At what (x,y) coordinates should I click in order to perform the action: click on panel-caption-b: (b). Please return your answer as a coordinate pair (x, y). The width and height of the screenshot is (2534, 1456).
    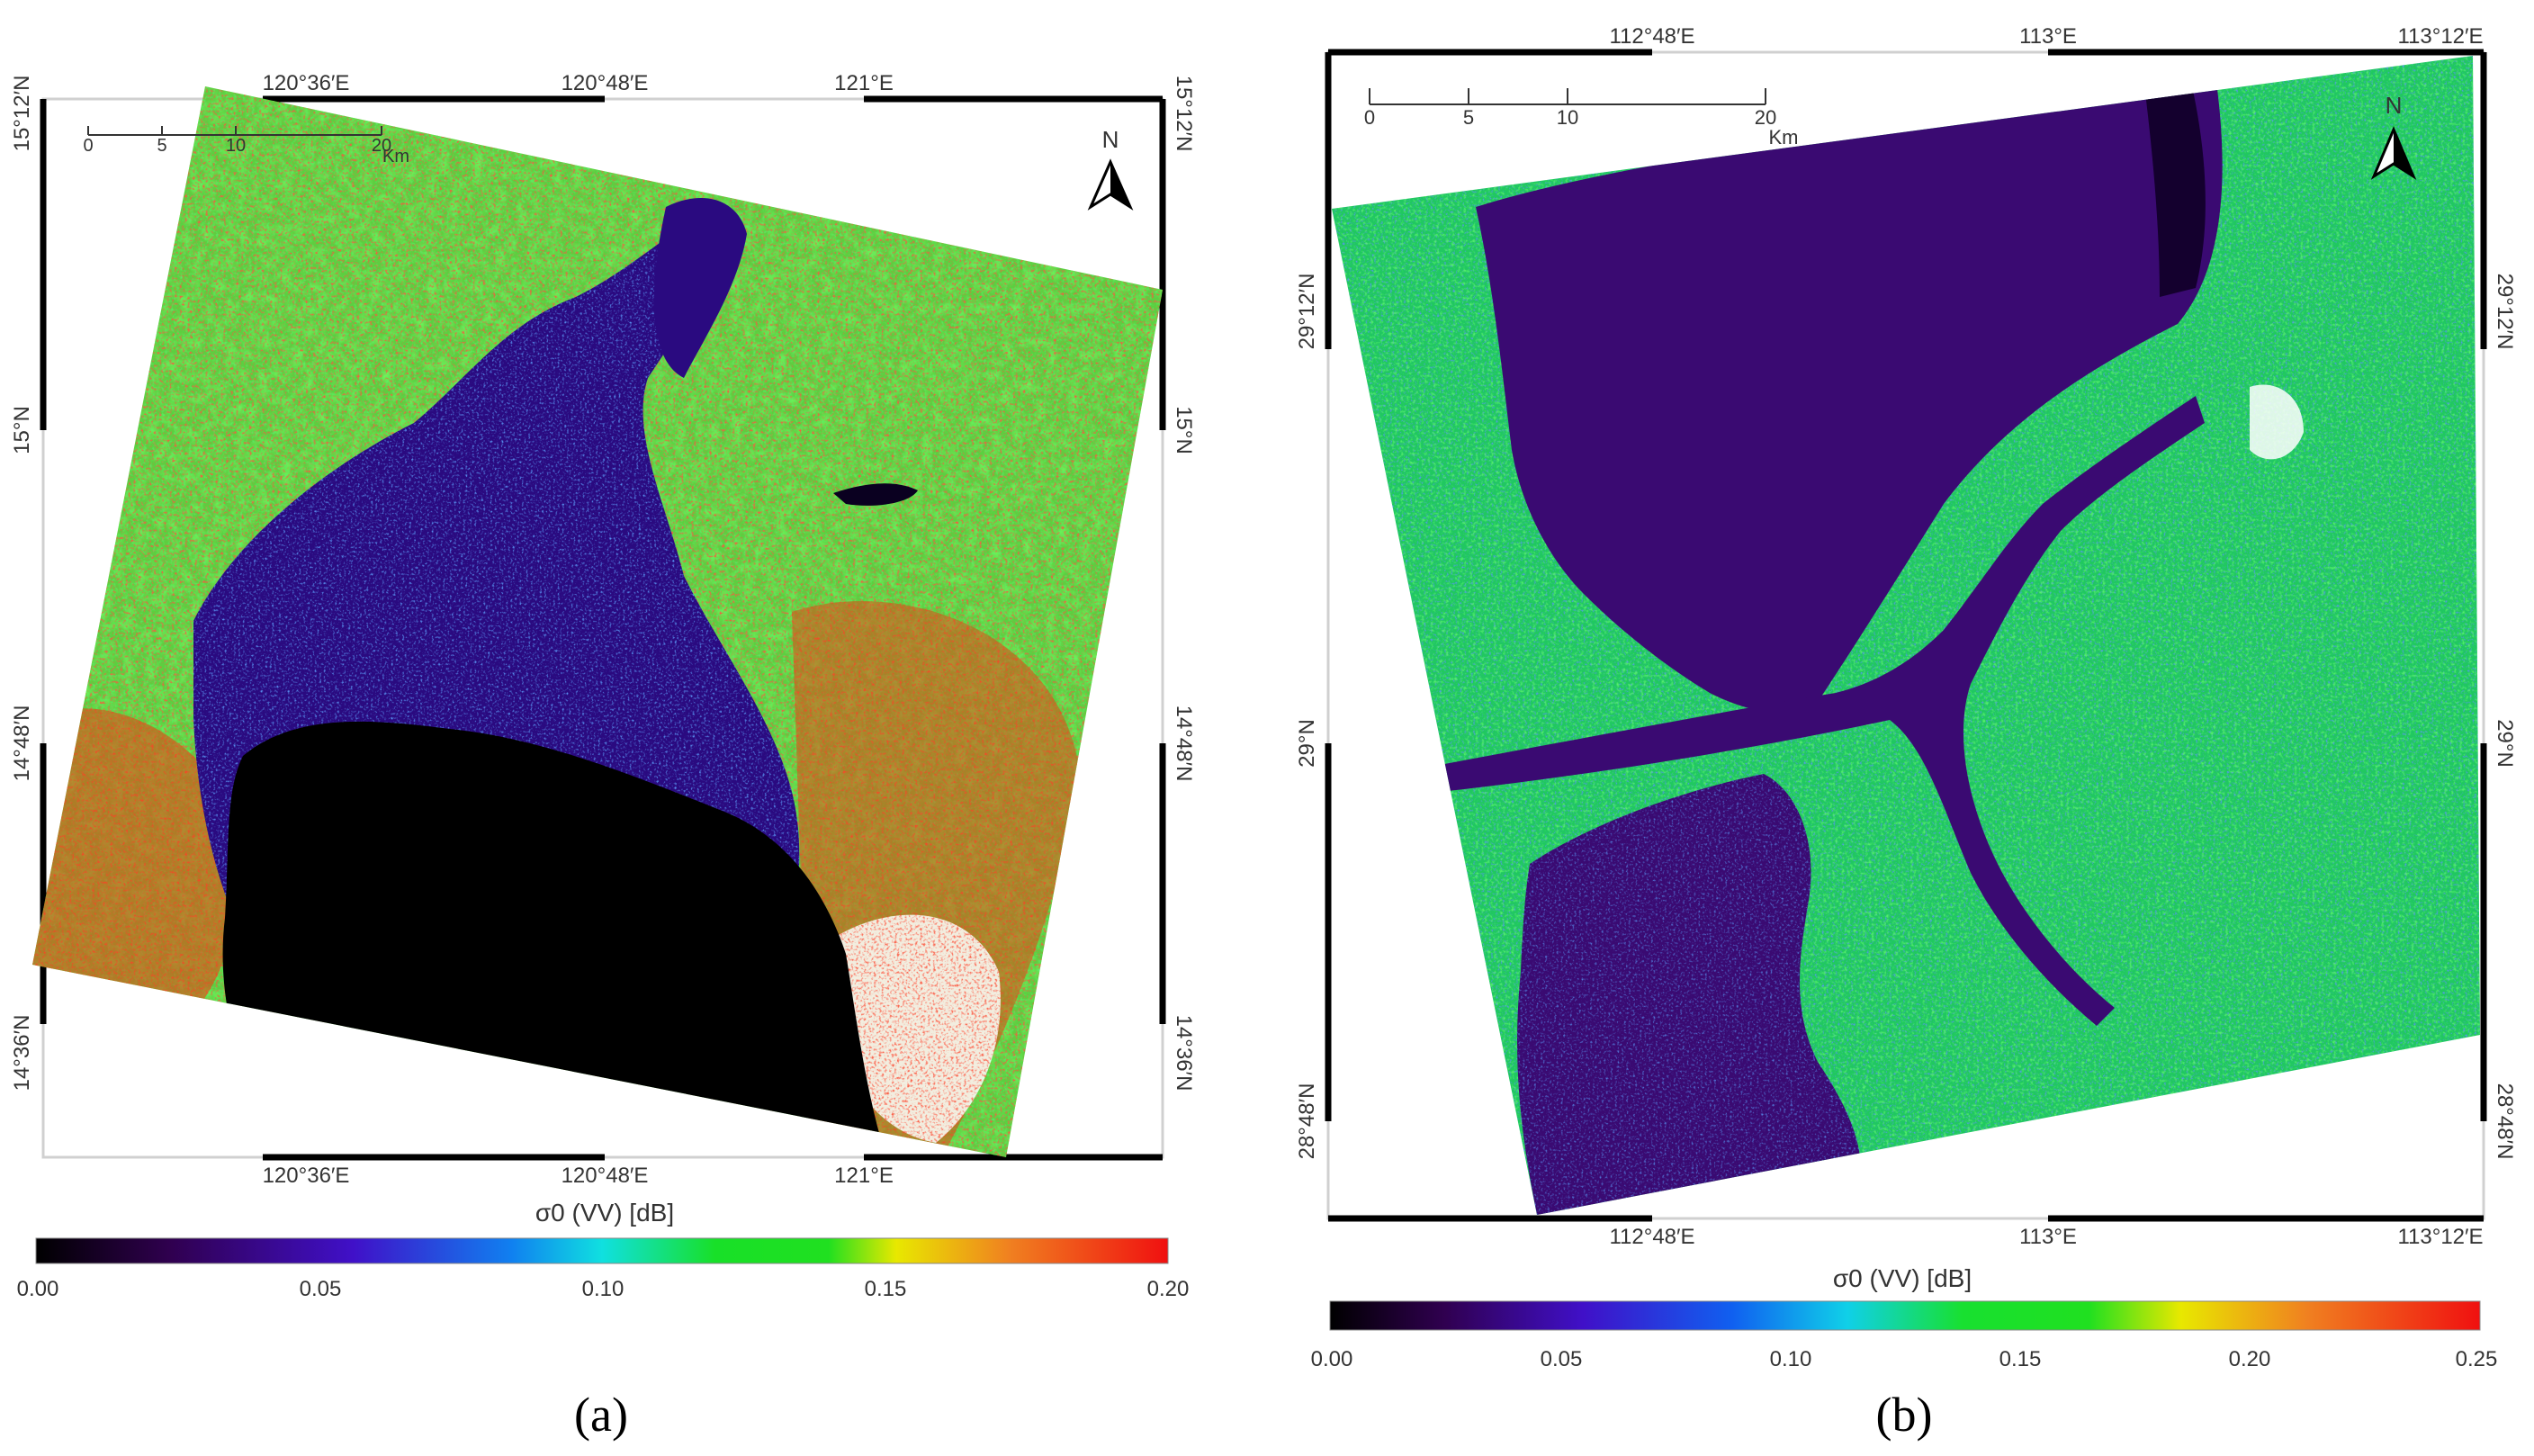
    Looking at the image, I should click on (1904, 1415).